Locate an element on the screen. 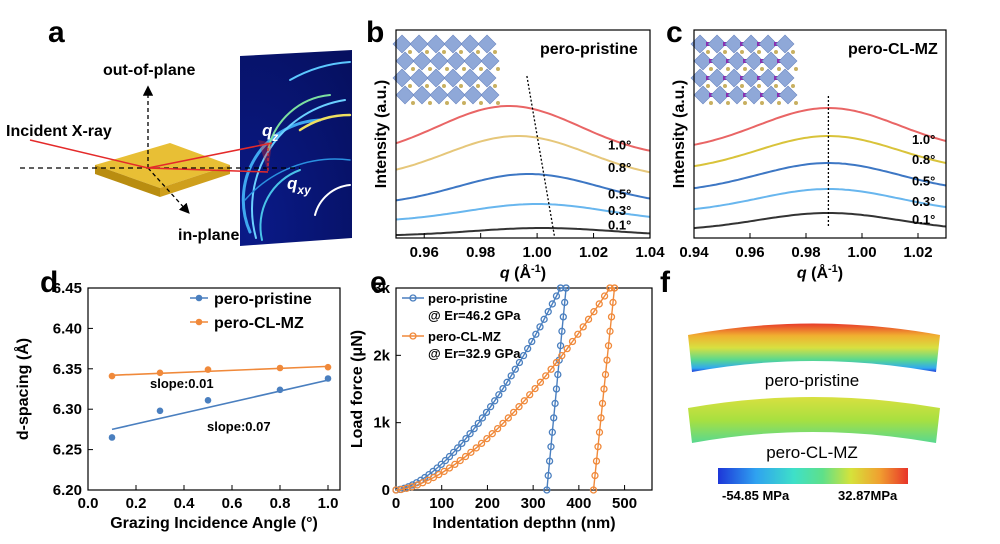 The image size is (1000, 544). x-tick-label: 100 is located at coordinates (441, 503).